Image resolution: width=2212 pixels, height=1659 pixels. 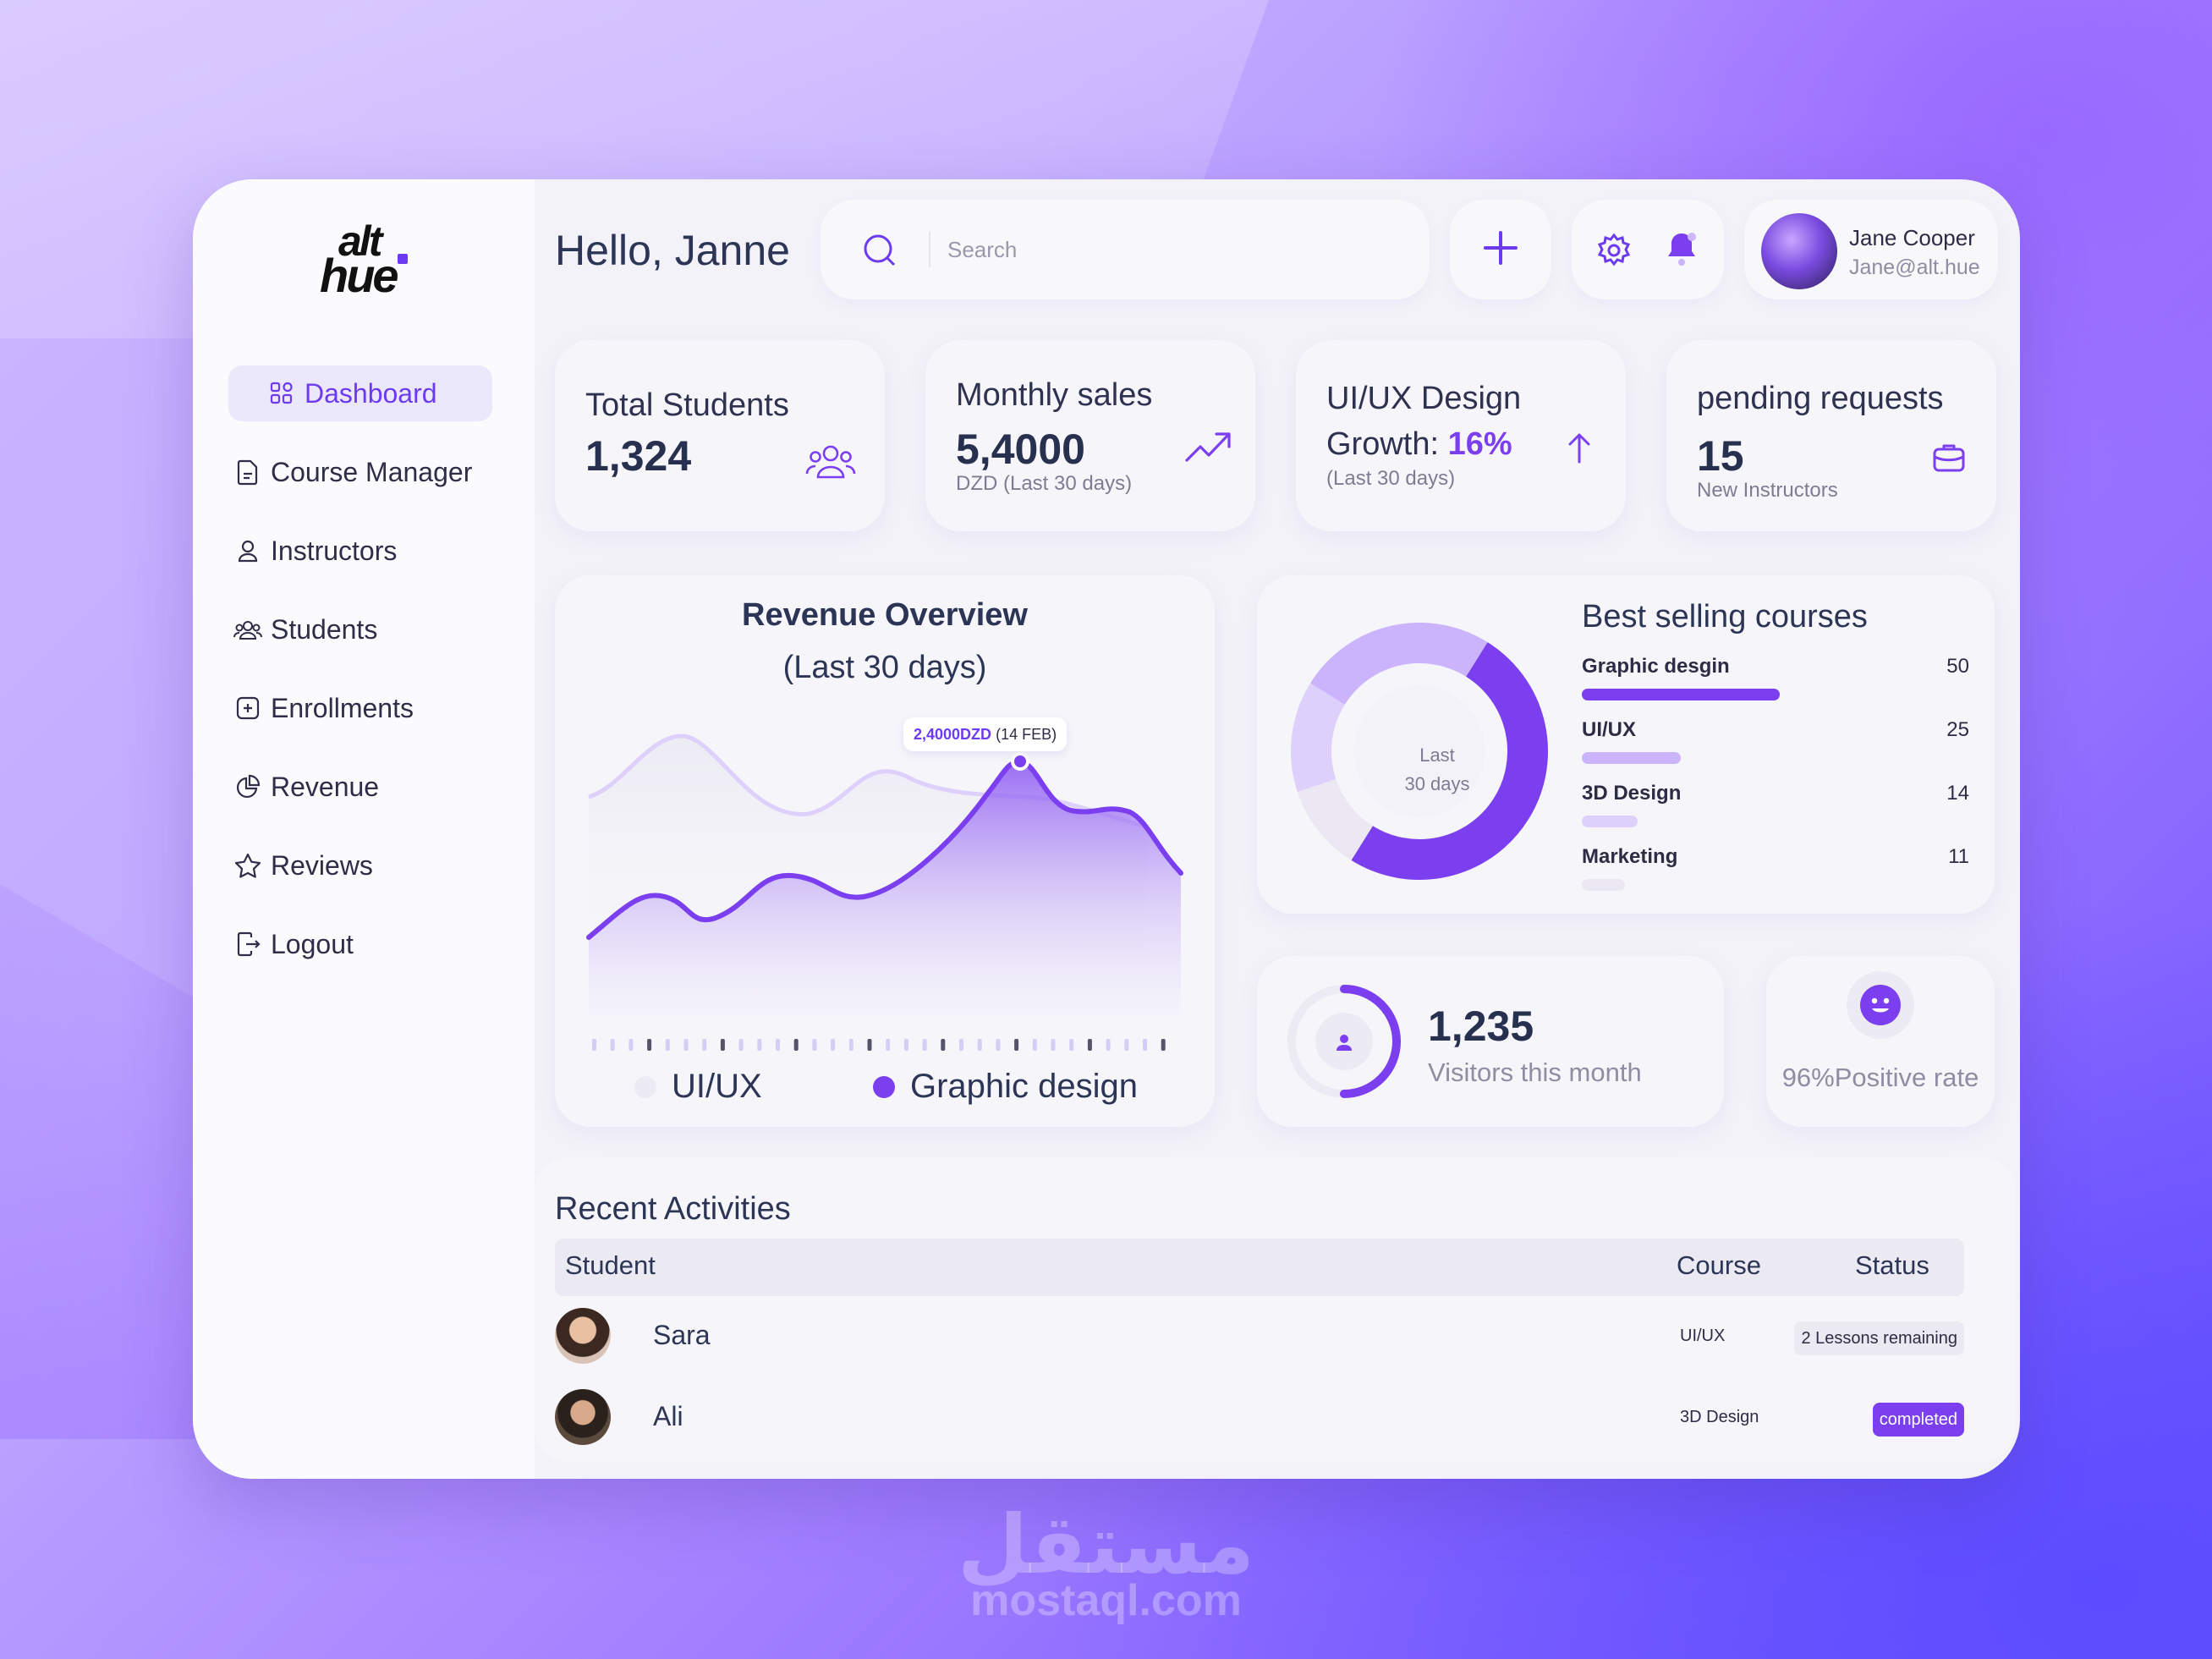 What do you see at coordinates (1614, 253) in the screenshot?
I see `gear-icon` at bounding box center [1614, 253].